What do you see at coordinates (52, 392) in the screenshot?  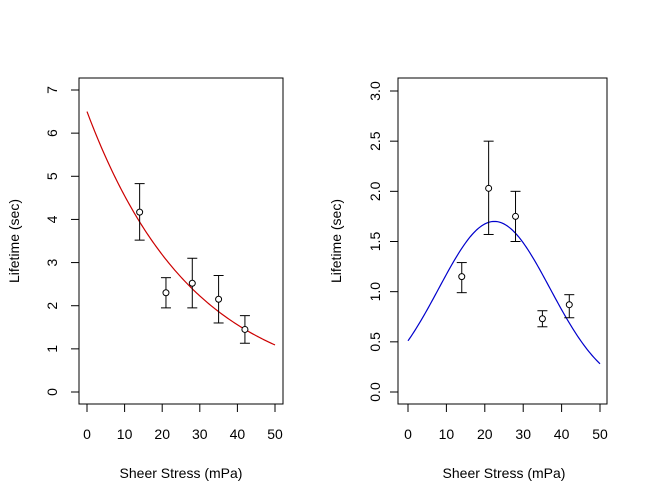 I see `left-y-tick-label: 0` at bounding box center [52, 392].